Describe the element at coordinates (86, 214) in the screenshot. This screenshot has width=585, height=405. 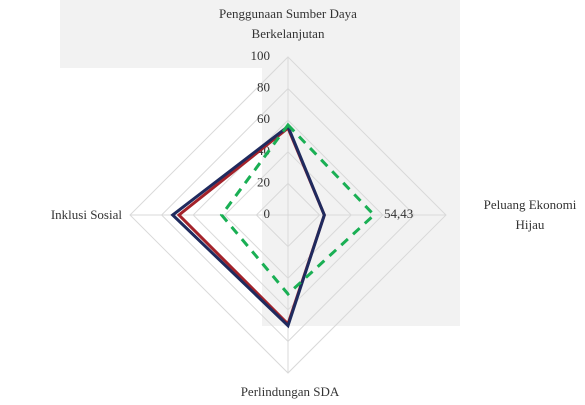
I see `axis-label: Inklusi Sosial` at that location.